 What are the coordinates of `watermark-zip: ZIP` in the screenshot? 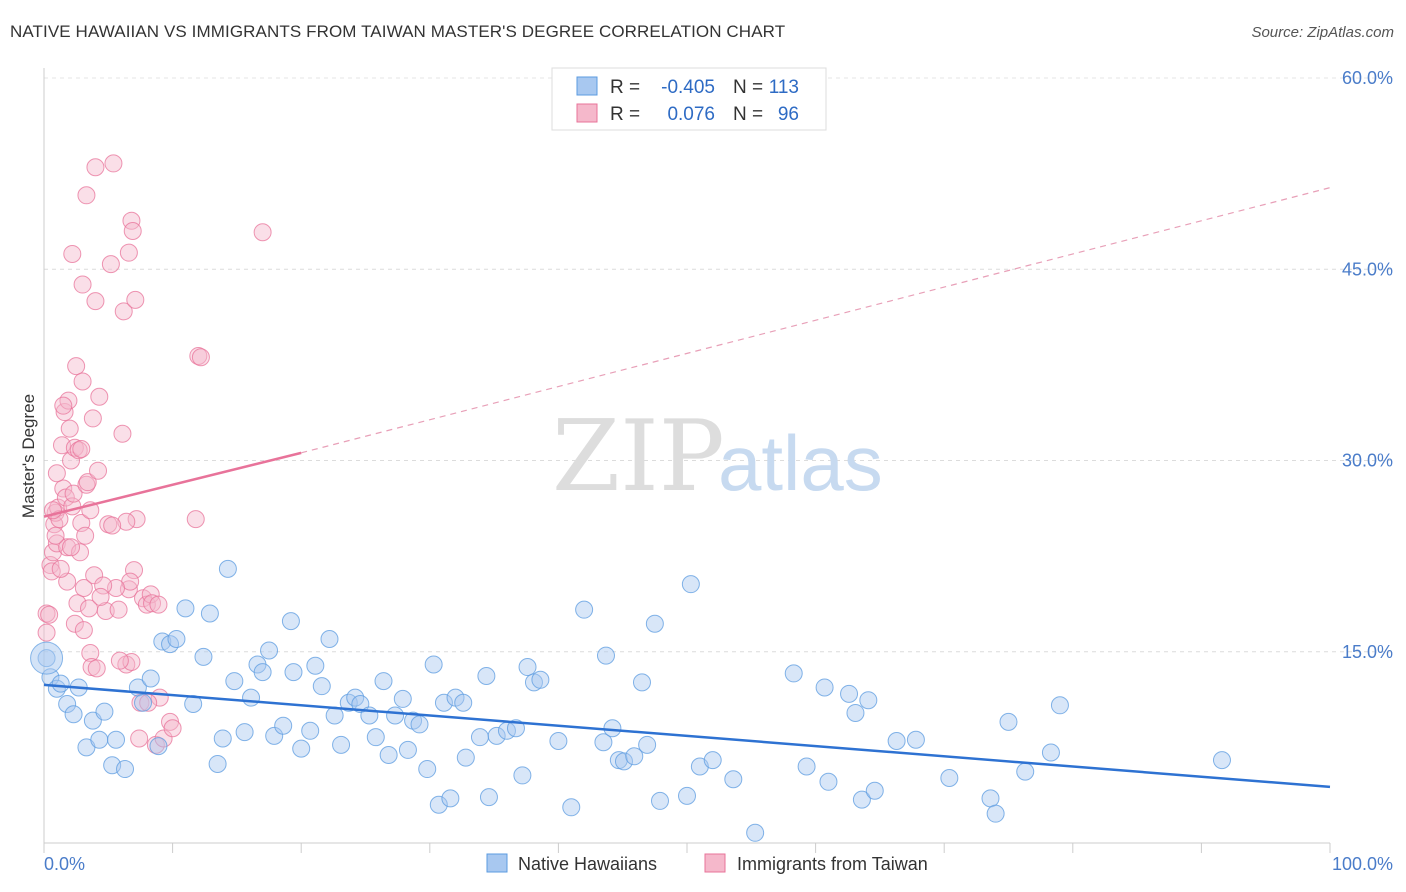 It's located at (638, 457).